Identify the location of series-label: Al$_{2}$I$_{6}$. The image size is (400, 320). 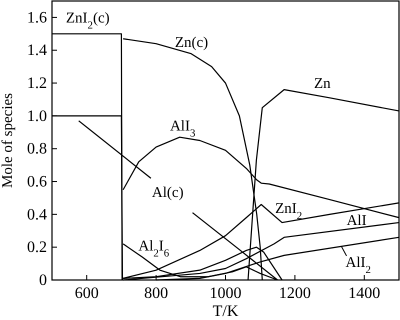
(154, 249).